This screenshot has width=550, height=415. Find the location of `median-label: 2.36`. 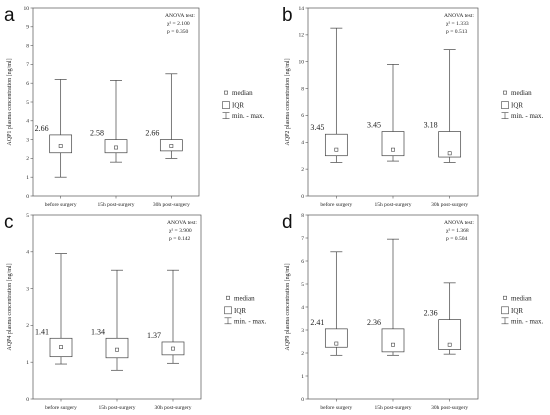

median-label: 2.36 is located at coordinates (431, 313).